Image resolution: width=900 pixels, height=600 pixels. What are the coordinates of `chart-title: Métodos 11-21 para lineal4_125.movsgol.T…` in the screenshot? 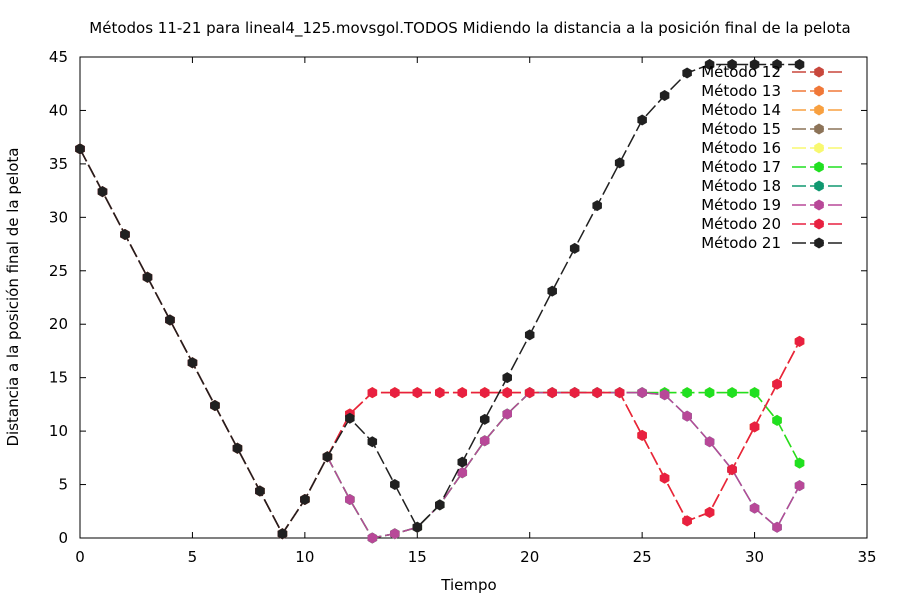 It's located at (469, 28).